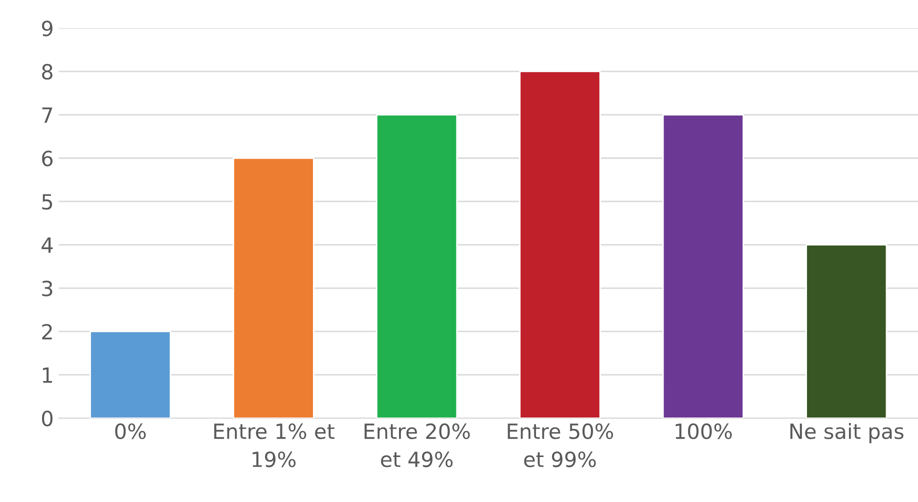 This screenshot has width=918, height=502. Describe the element at coordinates (47, 72) in the screenshot. I see `y-tick-label: 8` at that location.